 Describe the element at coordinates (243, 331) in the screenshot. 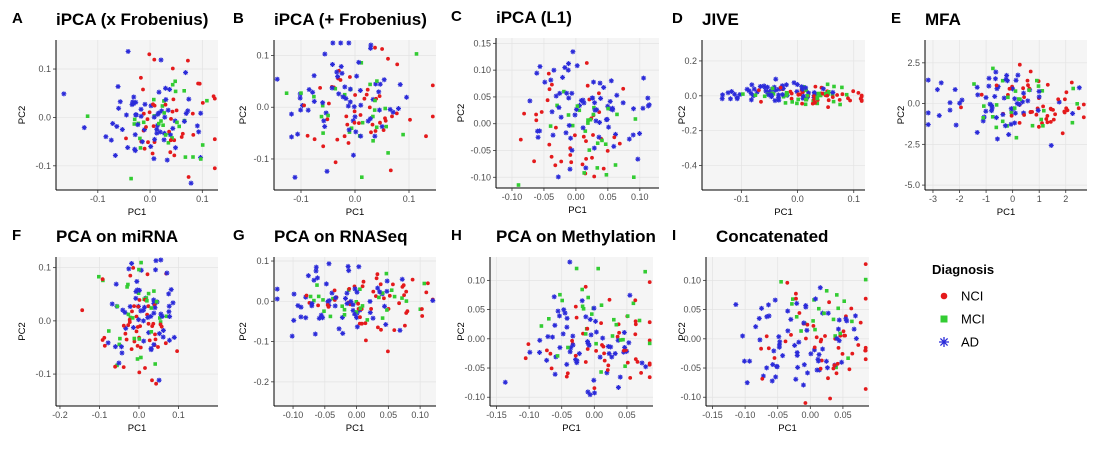

I see `y-axis-label: PC2` at that location.